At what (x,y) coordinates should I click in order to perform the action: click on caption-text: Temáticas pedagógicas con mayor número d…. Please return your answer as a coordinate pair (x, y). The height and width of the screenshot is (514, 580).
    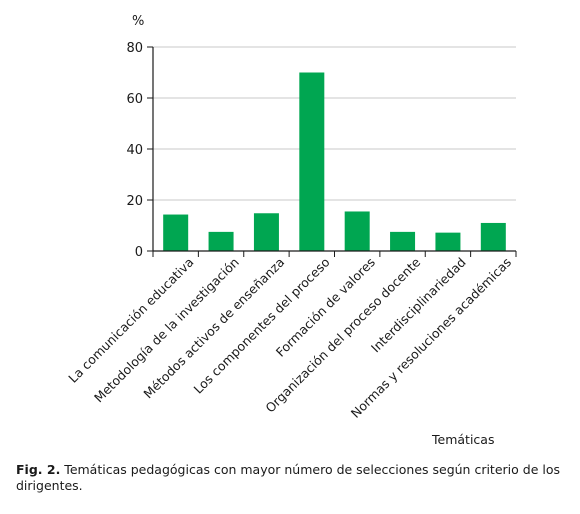
    Looking at the image, I should click on (288, 477).